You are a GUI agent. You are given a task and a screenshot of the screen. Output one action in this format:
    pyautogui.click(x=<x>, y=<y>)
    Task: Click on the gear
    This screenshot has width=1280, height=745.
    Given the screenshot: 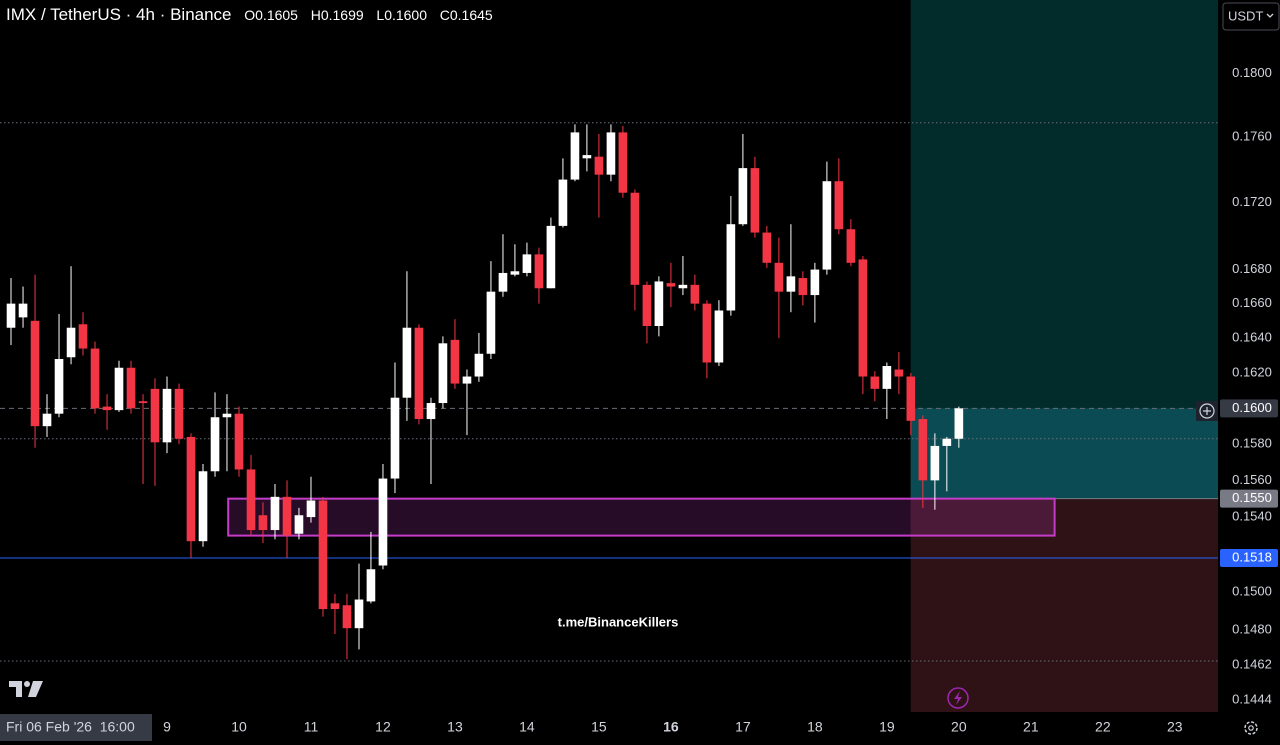 What is the action you would take?
    pyautogui.click(x=1251, y=728)
    